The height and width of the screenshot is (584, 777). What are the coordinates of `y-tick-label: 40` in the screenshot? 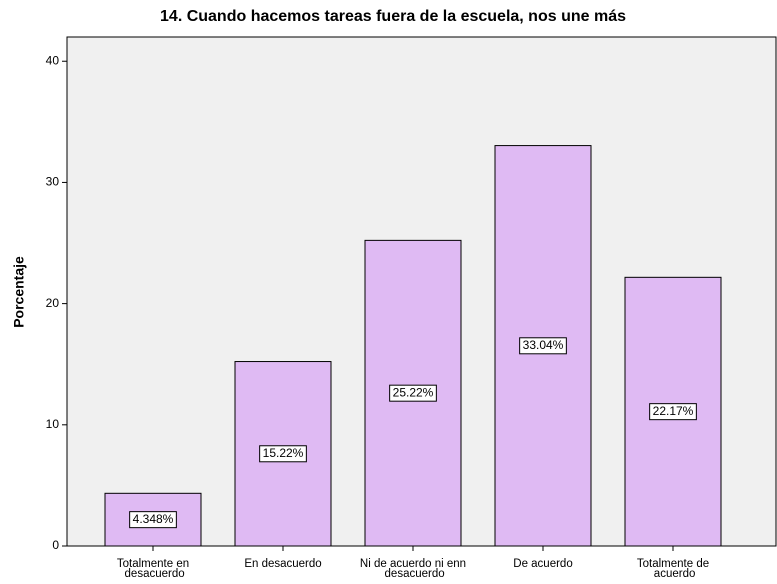 It's located at (53, 60).